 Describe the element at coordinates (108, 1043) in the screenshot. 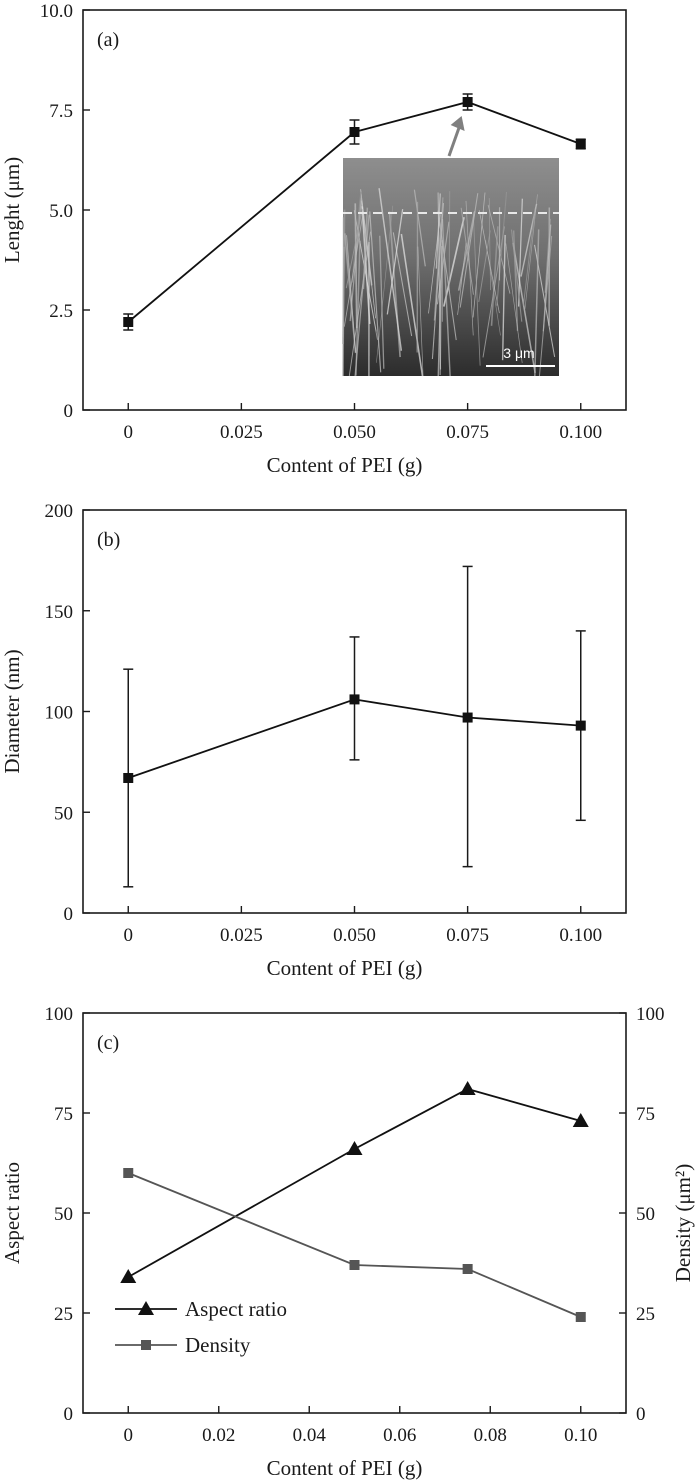

I see `panel-label: (c)` at that location.